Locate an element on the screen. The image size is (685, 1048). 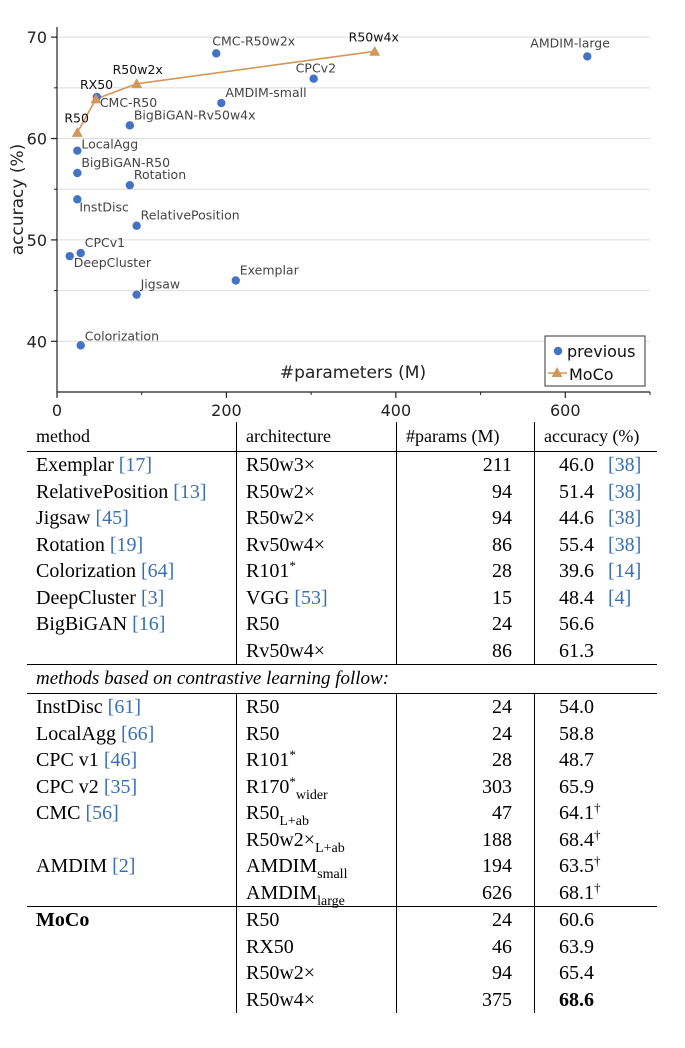
cell-architecture: R50w4× is located at coordinates (316, 999).